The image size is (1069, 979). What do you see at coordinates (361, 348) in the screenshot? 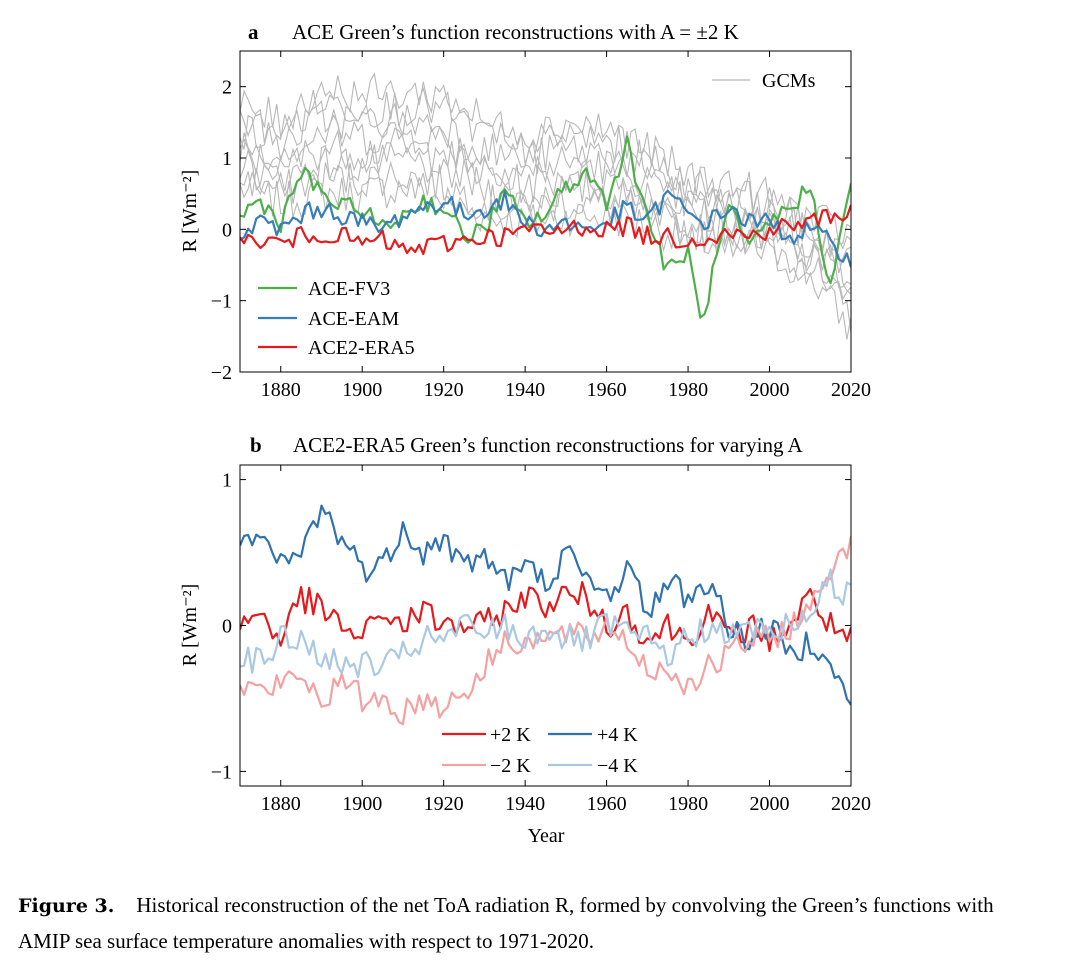
I see `legend-era5-label: ACE2-ERA5` at bounding box center [361, 348].